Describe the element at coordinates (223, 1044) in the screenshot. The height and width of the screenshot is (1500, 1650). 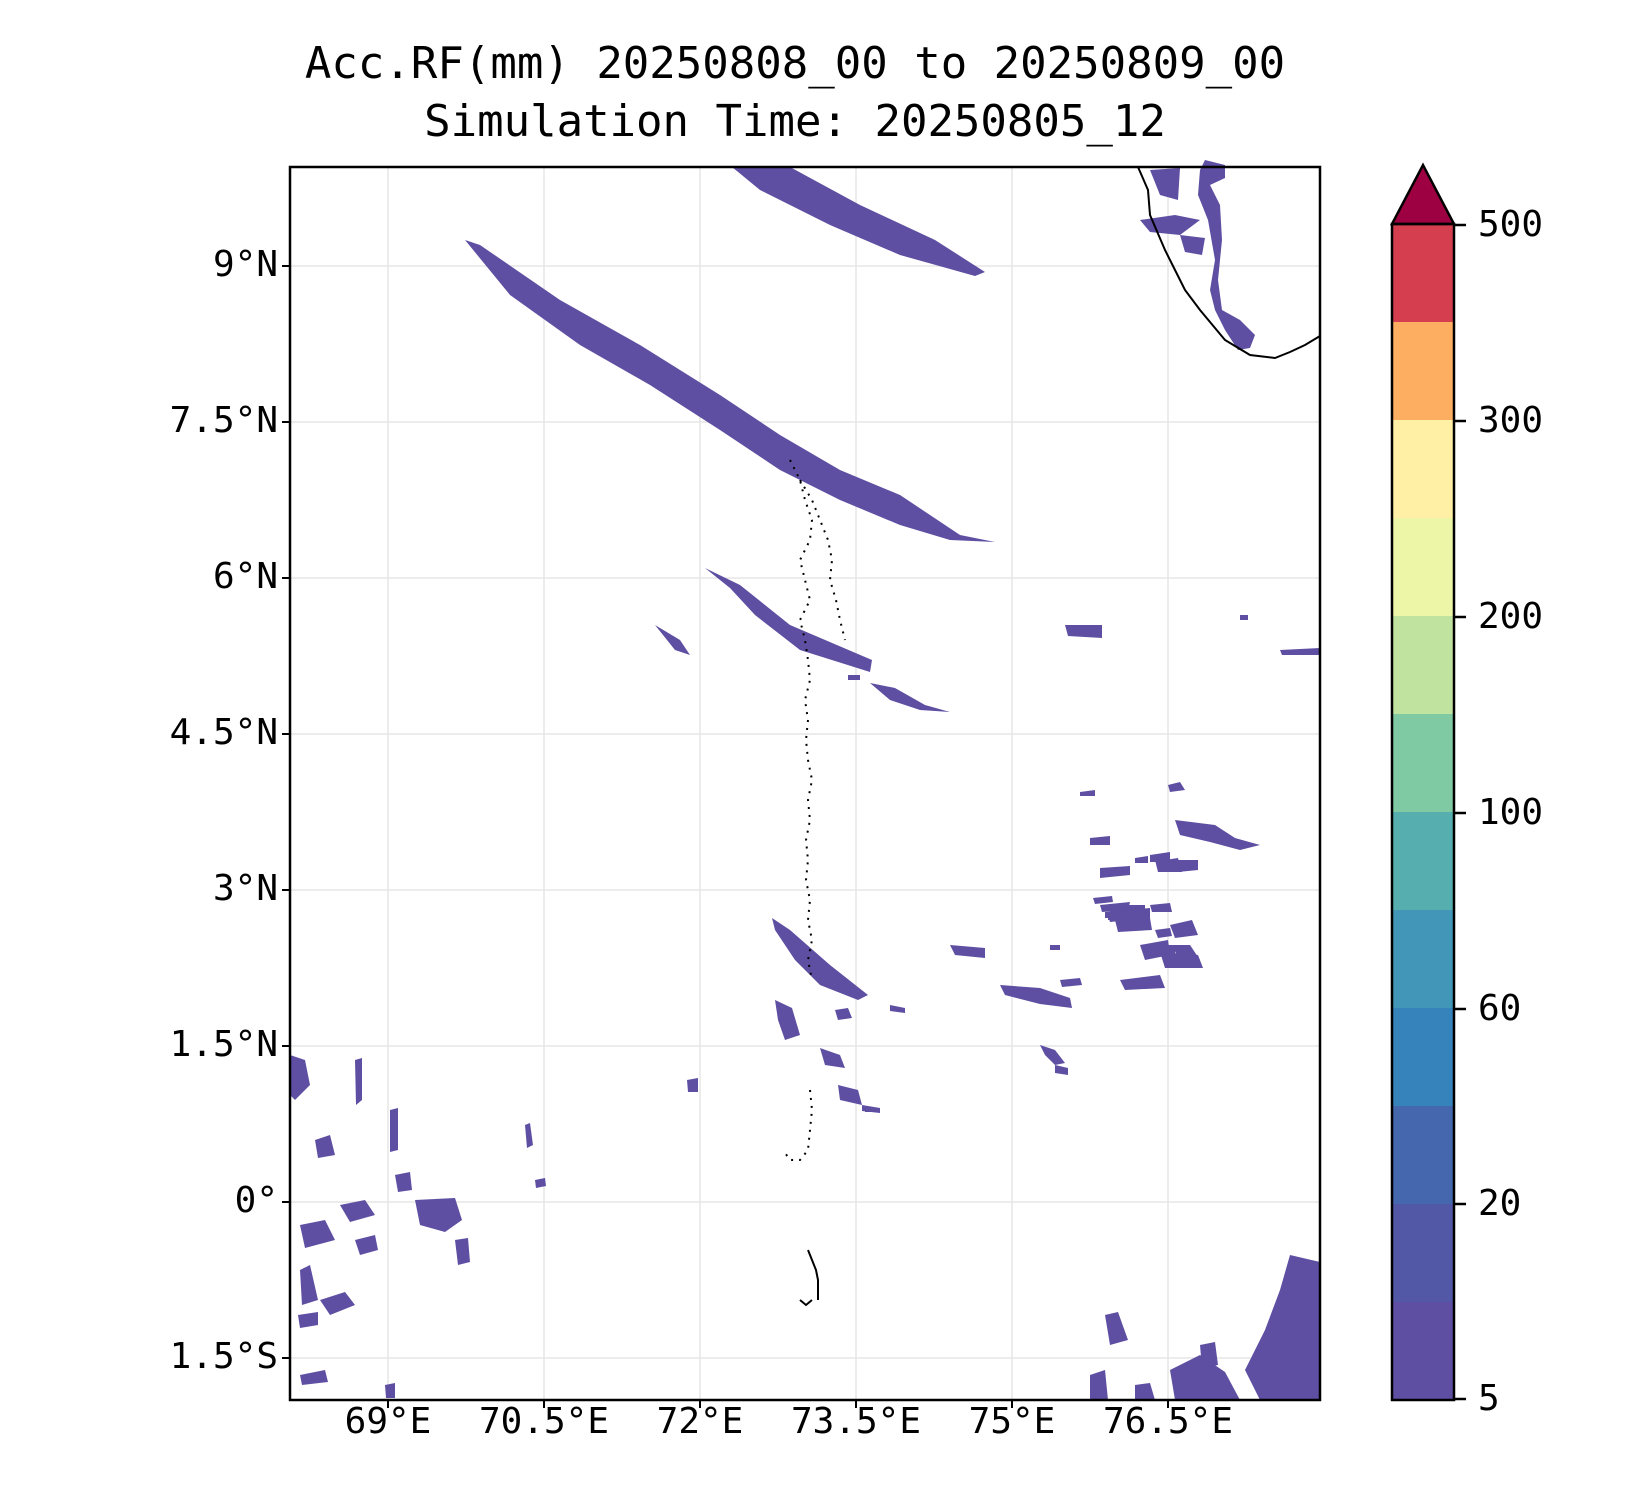
I see `lat-label: 1.5°N` at that location.